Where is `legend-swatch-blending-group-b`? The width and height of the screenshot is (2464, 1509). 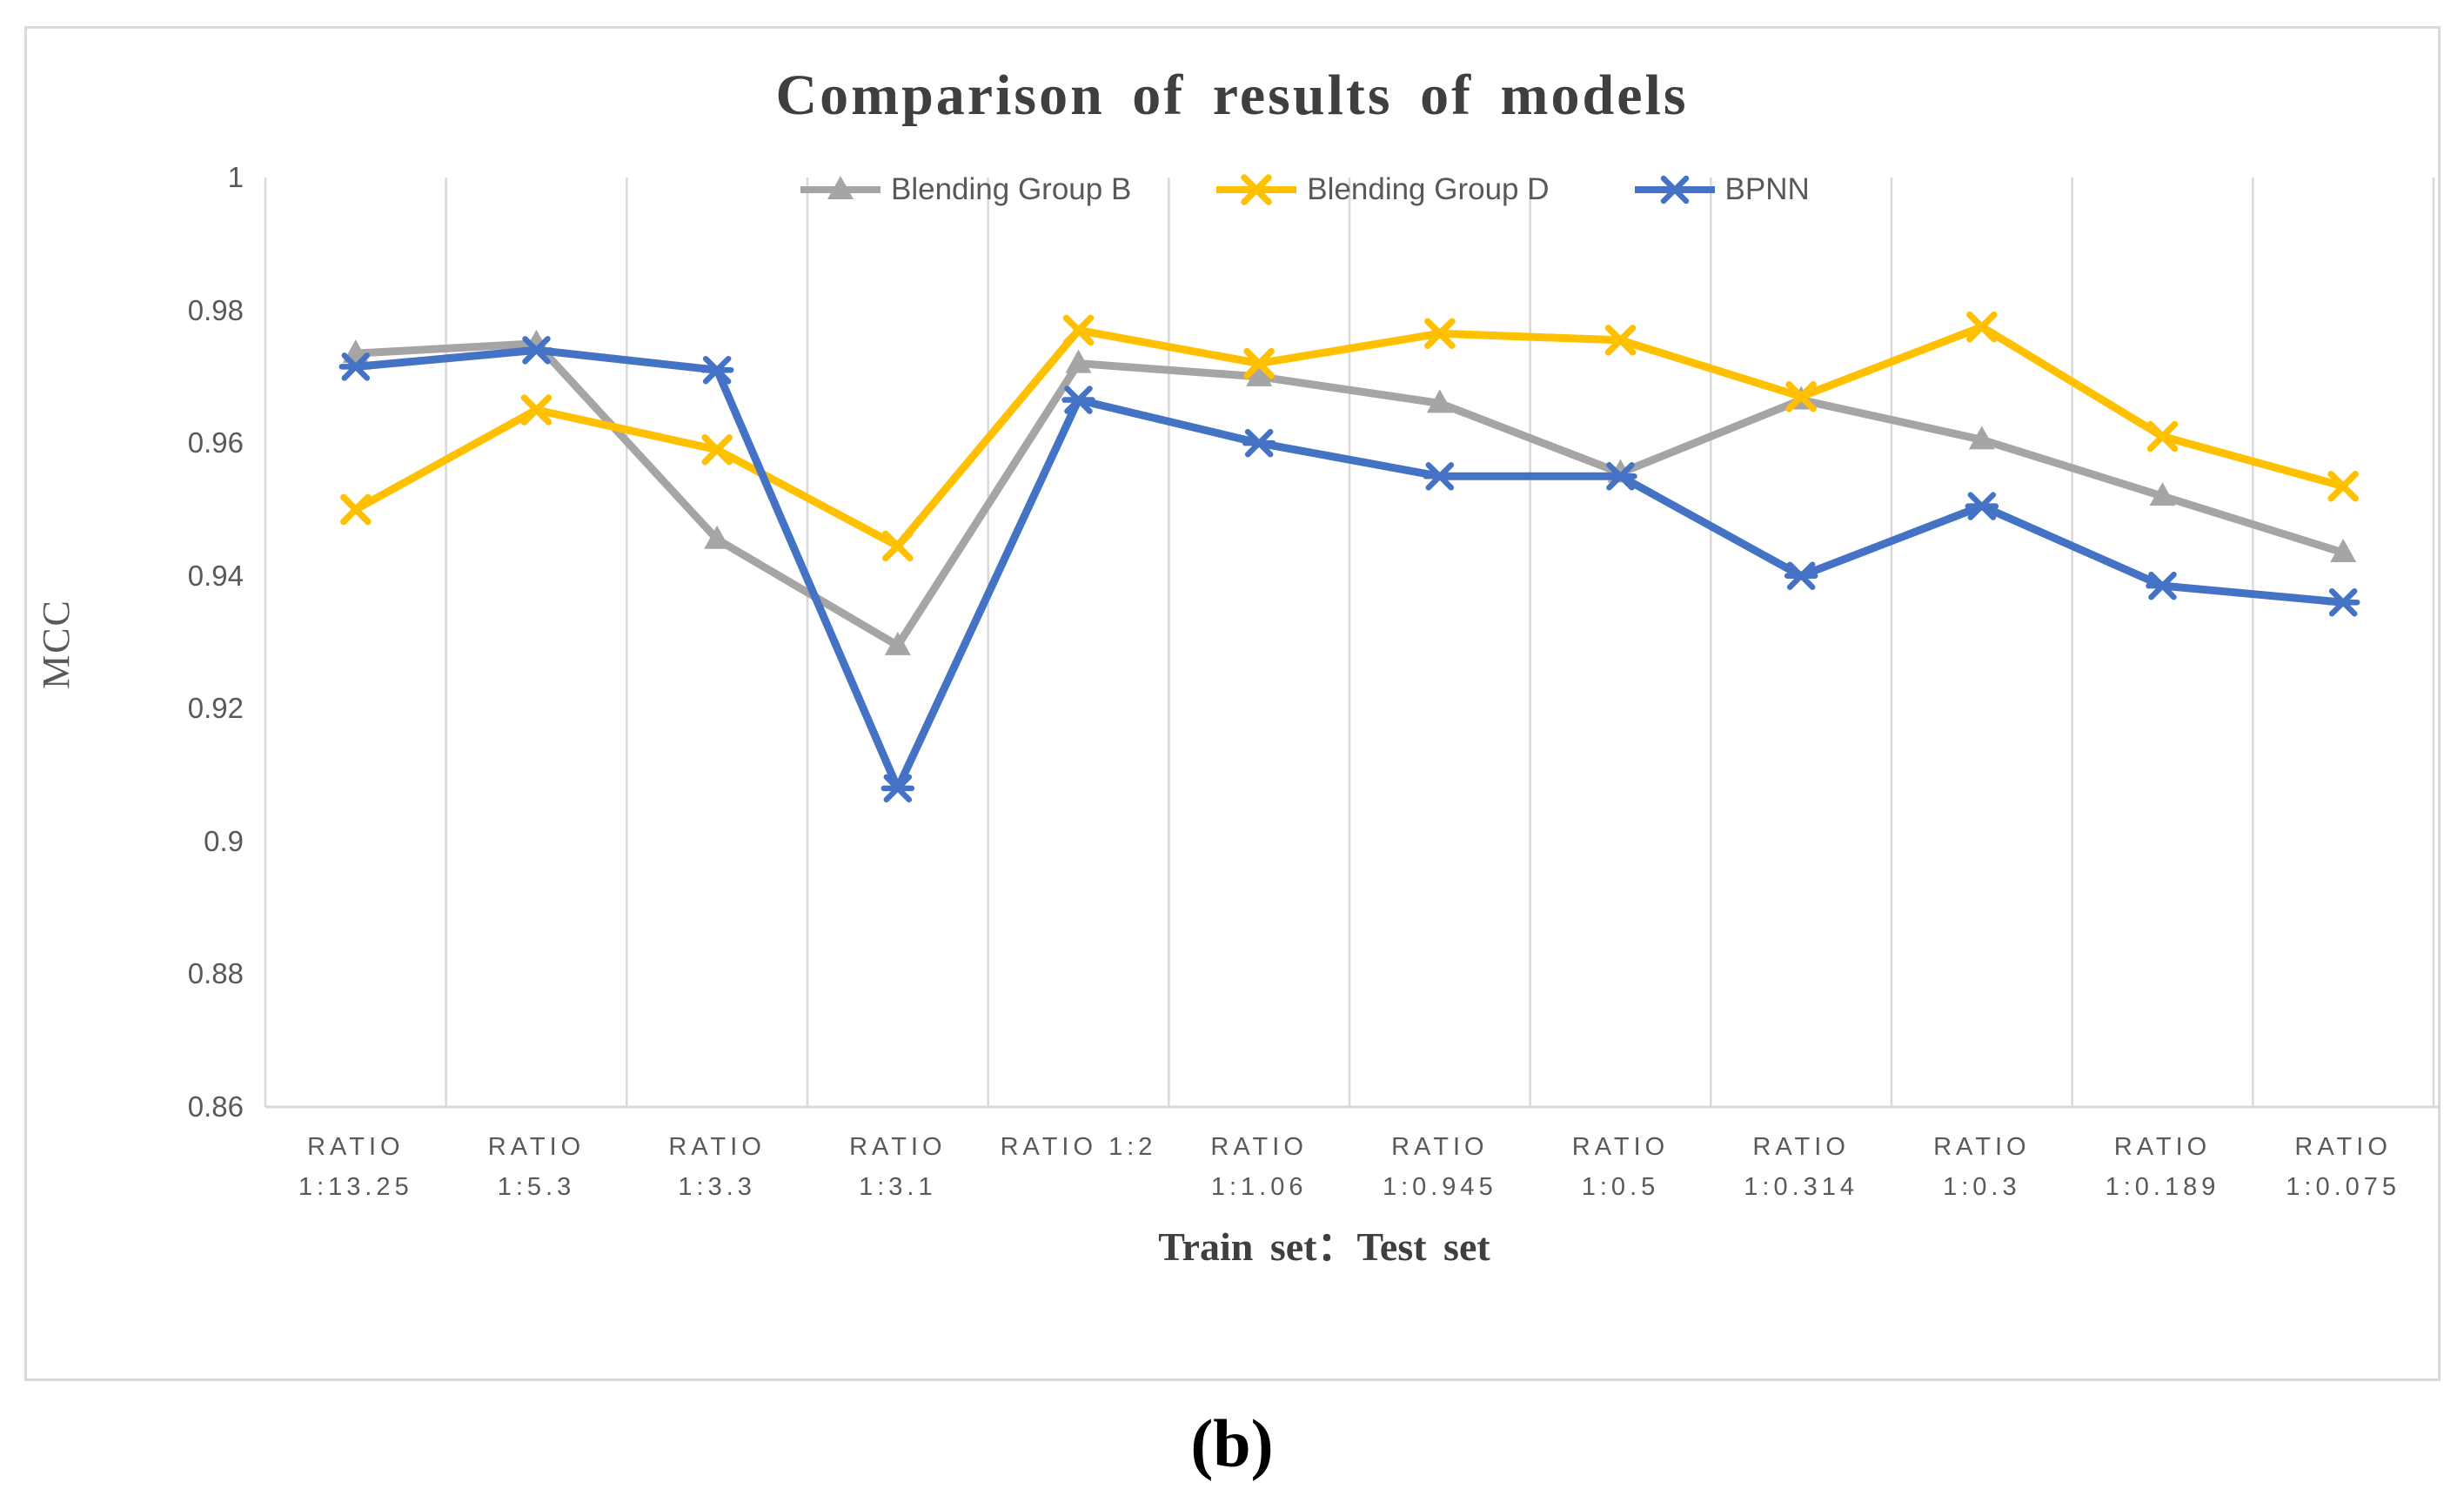
legend-swatch-blending-group-b is located at coordinates (840, 187).